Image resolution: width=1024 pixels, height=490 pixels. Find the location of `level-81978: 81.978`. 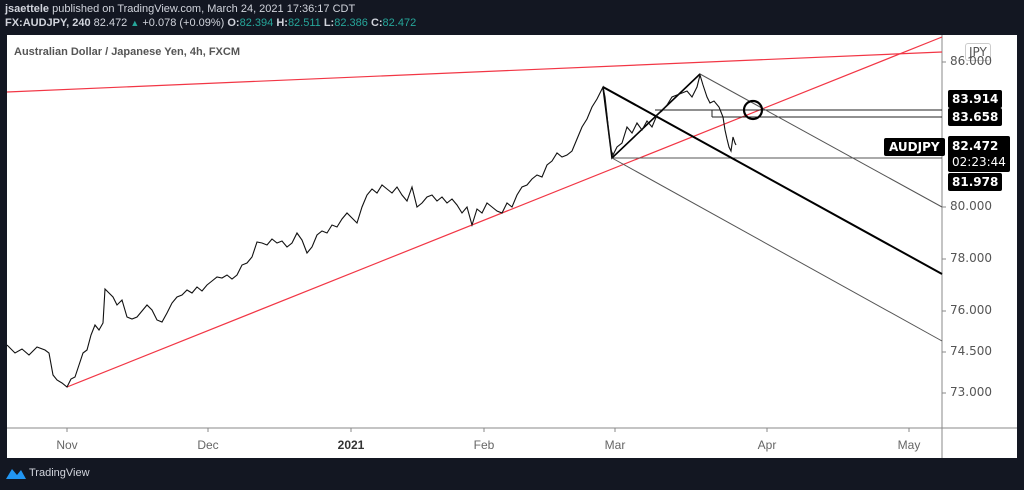

level-81978: 81.978 is located at coordinates (975, 182).